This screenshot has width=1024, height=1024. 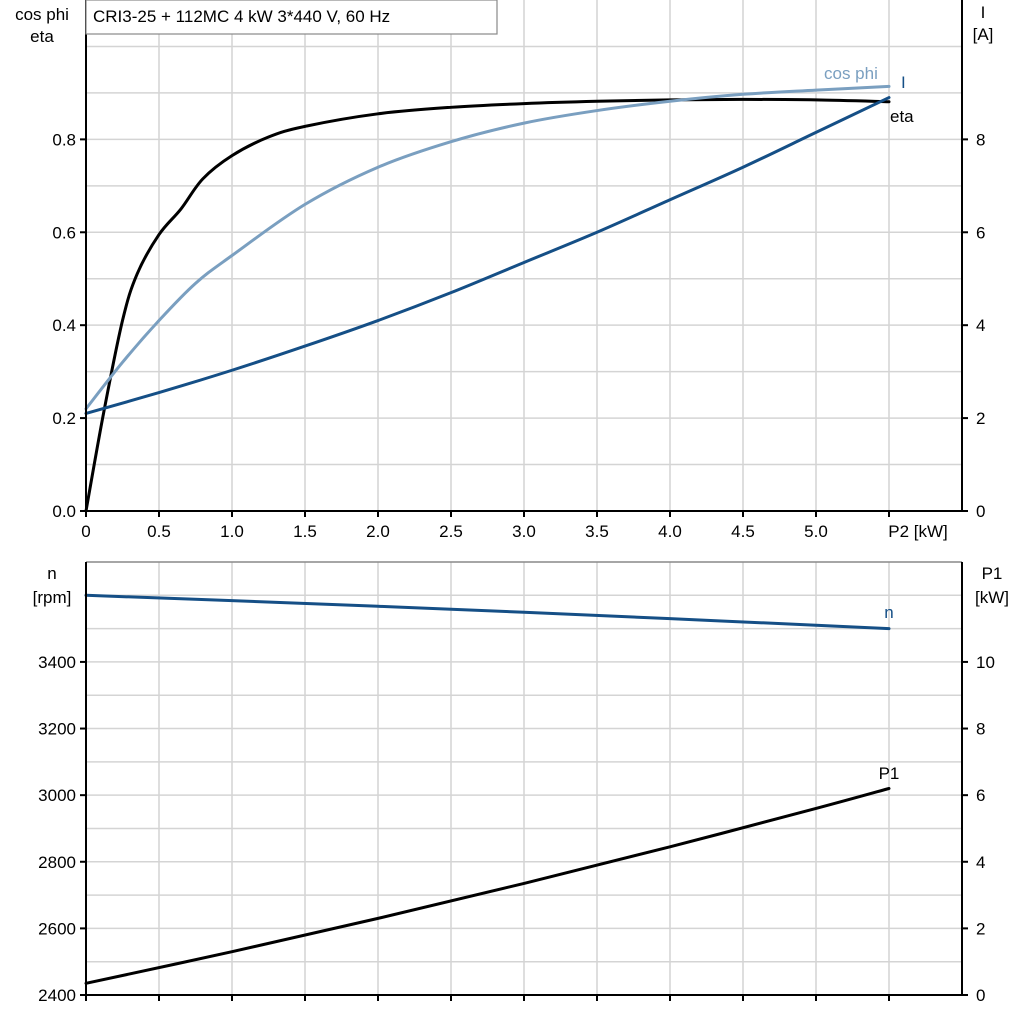 I want to click on bottom-right-tick-label: 6, so click(x=980, y=795).